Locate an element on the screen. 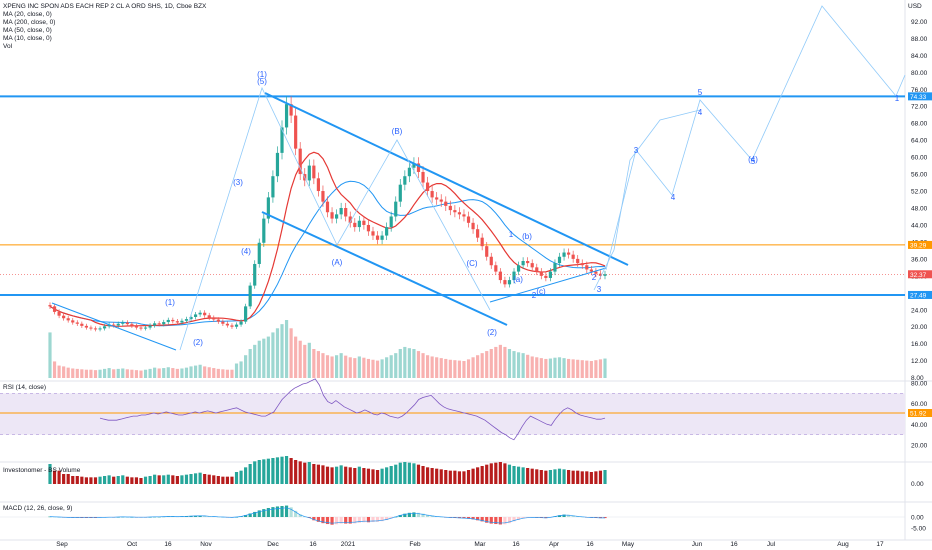 Image resolution: width=932 pixels, height=550 pixels. price-tick-label: 36.00 is located at coordinates (919, 259).